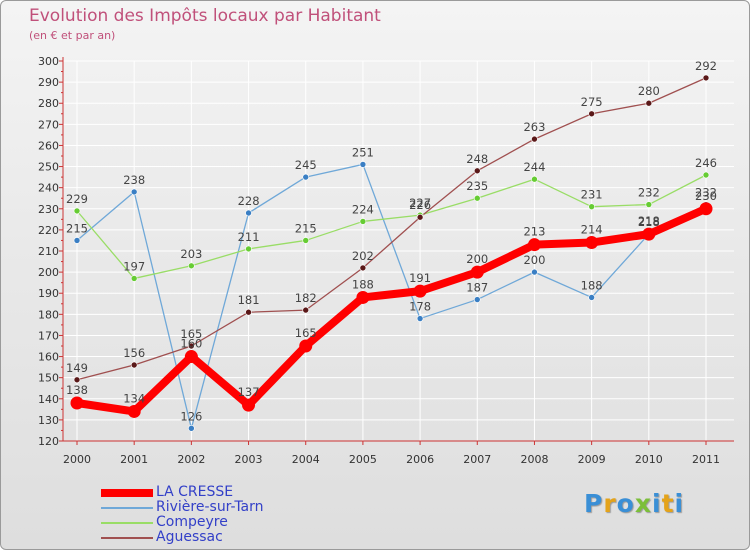 The width and height of the screenshot is (750, 550). I want to click on x-tick-label: 2003, so click(249, 459).